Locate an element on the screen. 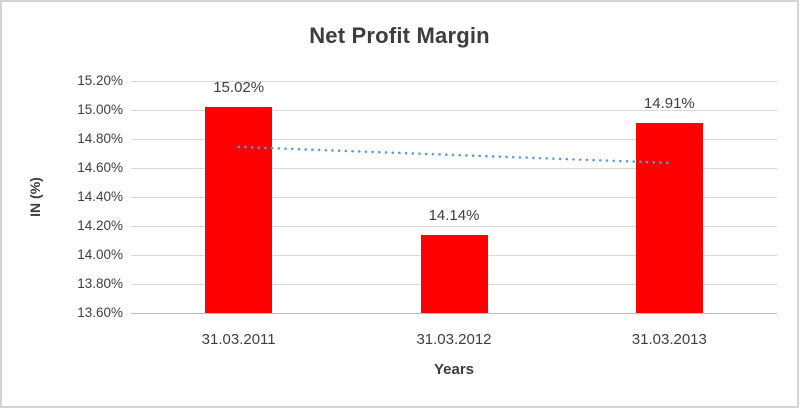 This screenshot has width=799, height=408. chart-title: Net Profit Margin is located at coordinates (399, 35).